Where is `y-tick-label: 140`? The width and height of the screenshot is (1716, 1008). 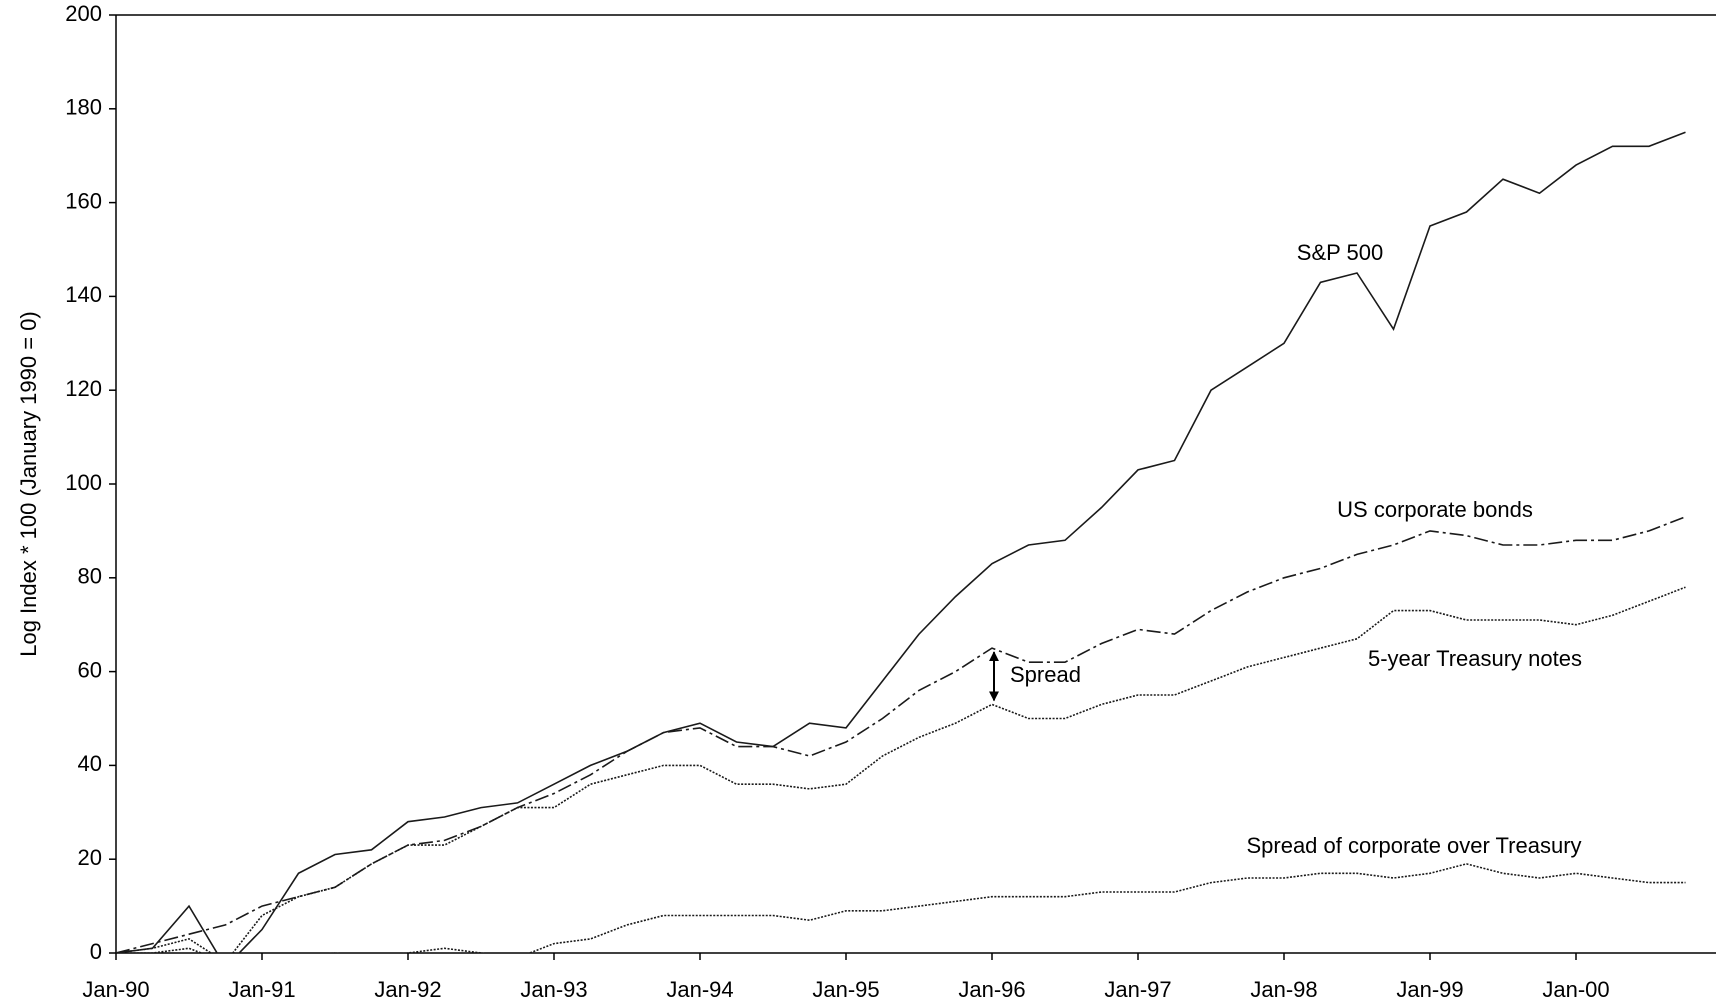
y-tick-label: 140 is located at coordinates (83, 294).